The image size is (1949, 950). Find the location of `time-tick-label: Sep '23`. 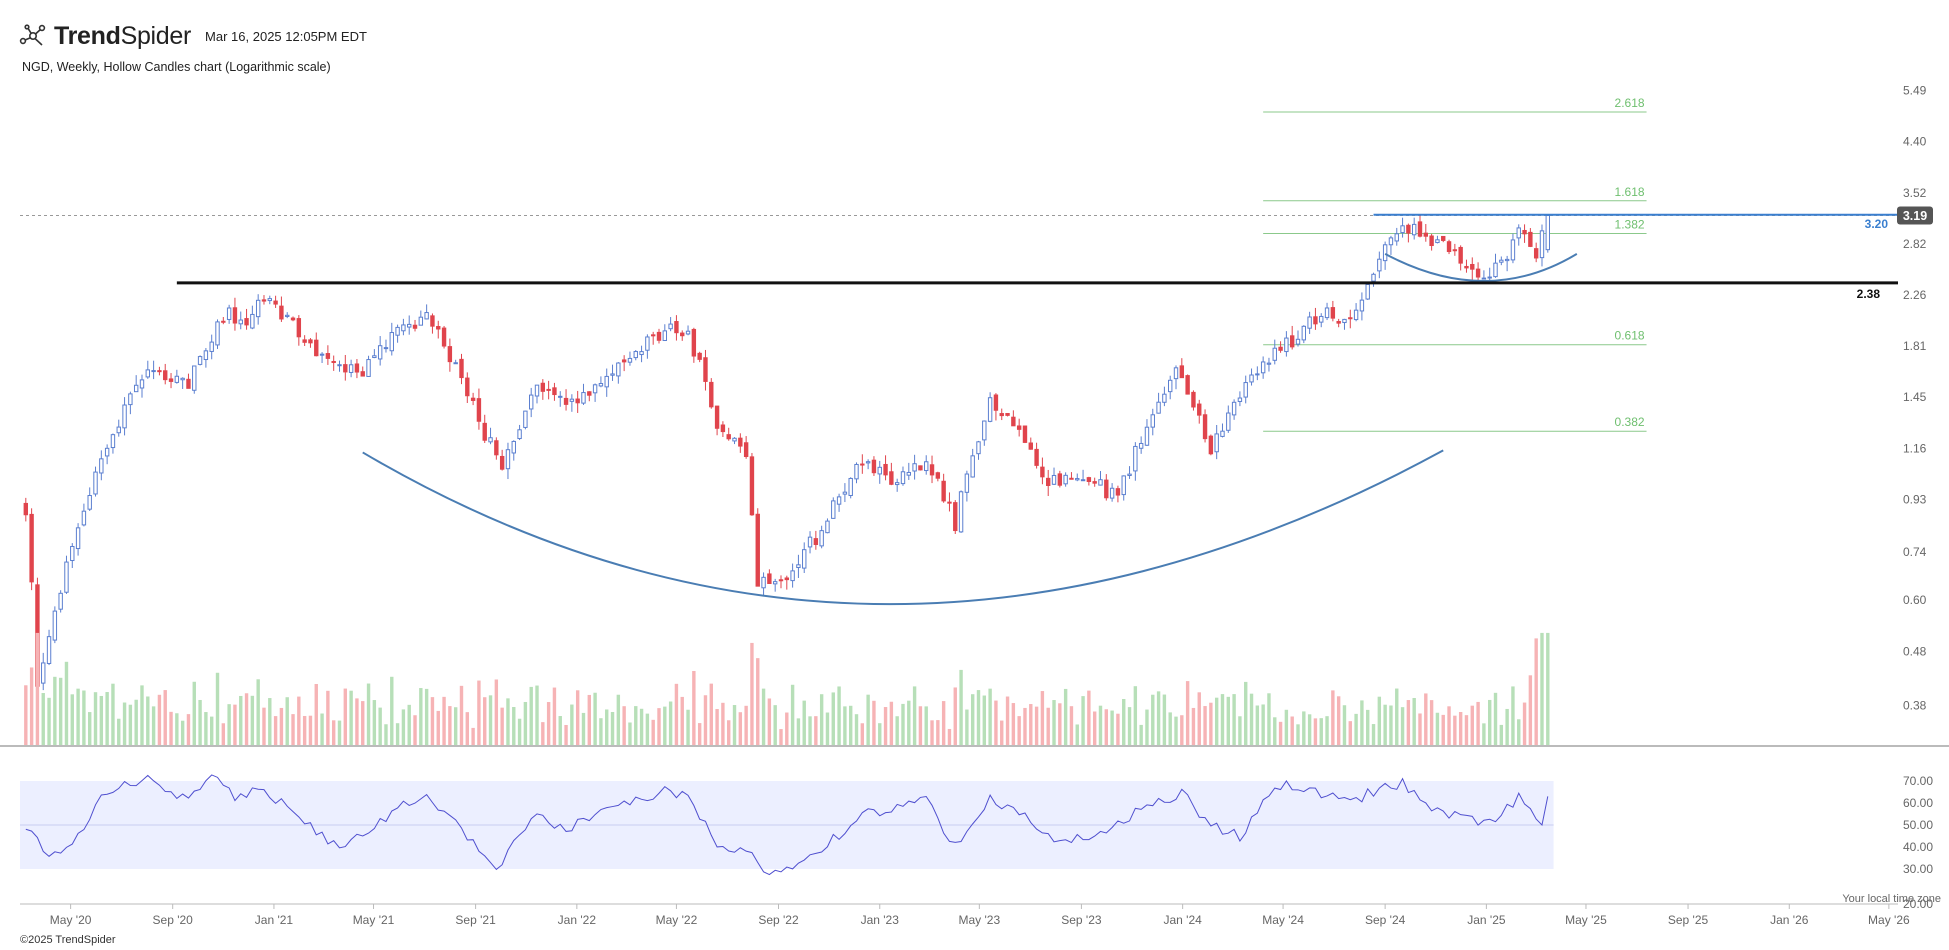

time-tick-label: Sep '23 is located at coordinates (1081, 920).